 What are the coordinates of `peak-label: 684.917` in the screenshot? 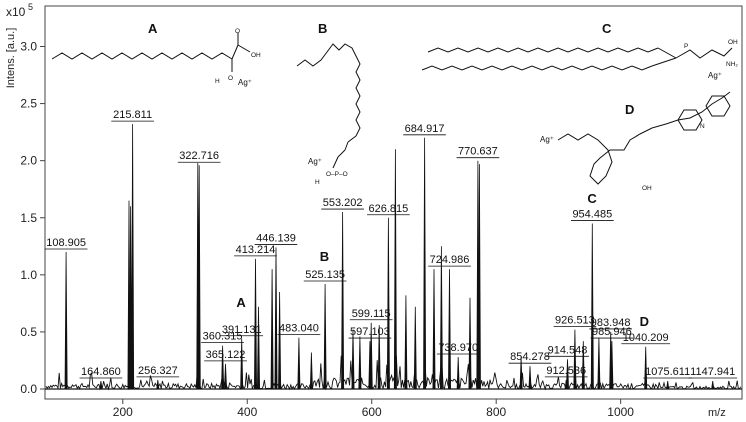 It's located at (425, 129).